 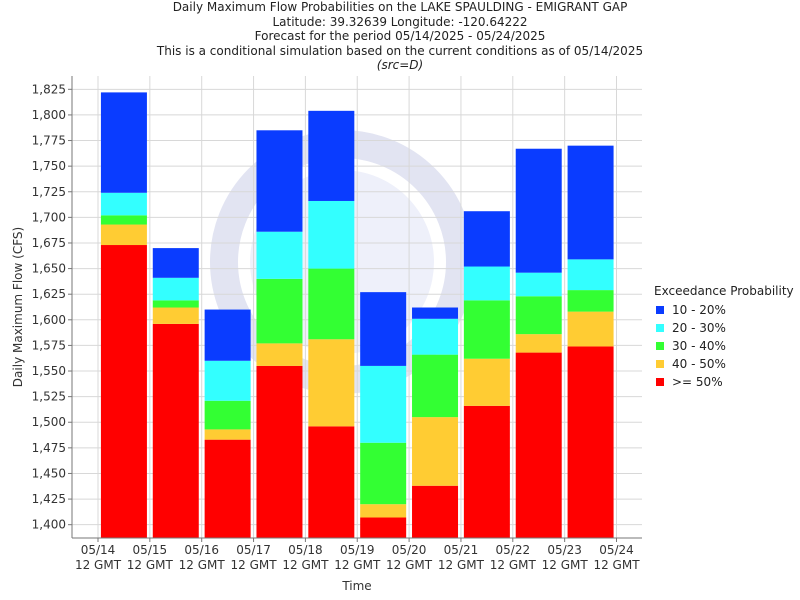 What do you see at coordinates (49, 397) in the screenshot?
I see `y-tick-label: 1,525` at bounding box center [49, 397].